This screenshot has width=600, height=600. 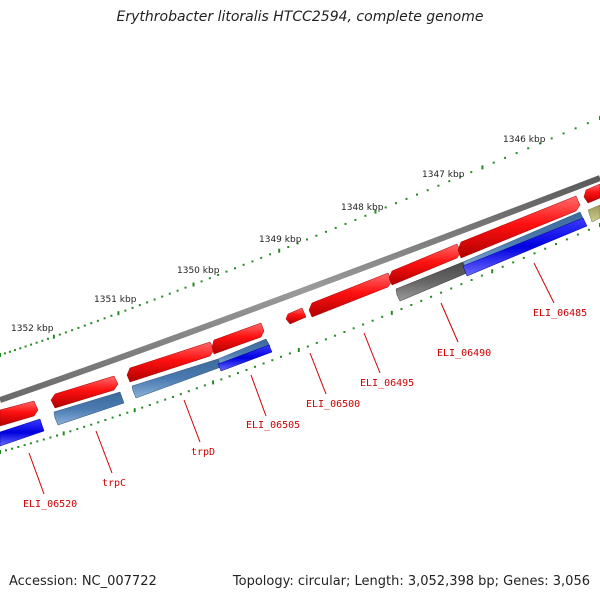 What do you see at coordinates (114, 483) in the screenshot?
I see `gene-label: trpC` at bounding box center [114, 483].